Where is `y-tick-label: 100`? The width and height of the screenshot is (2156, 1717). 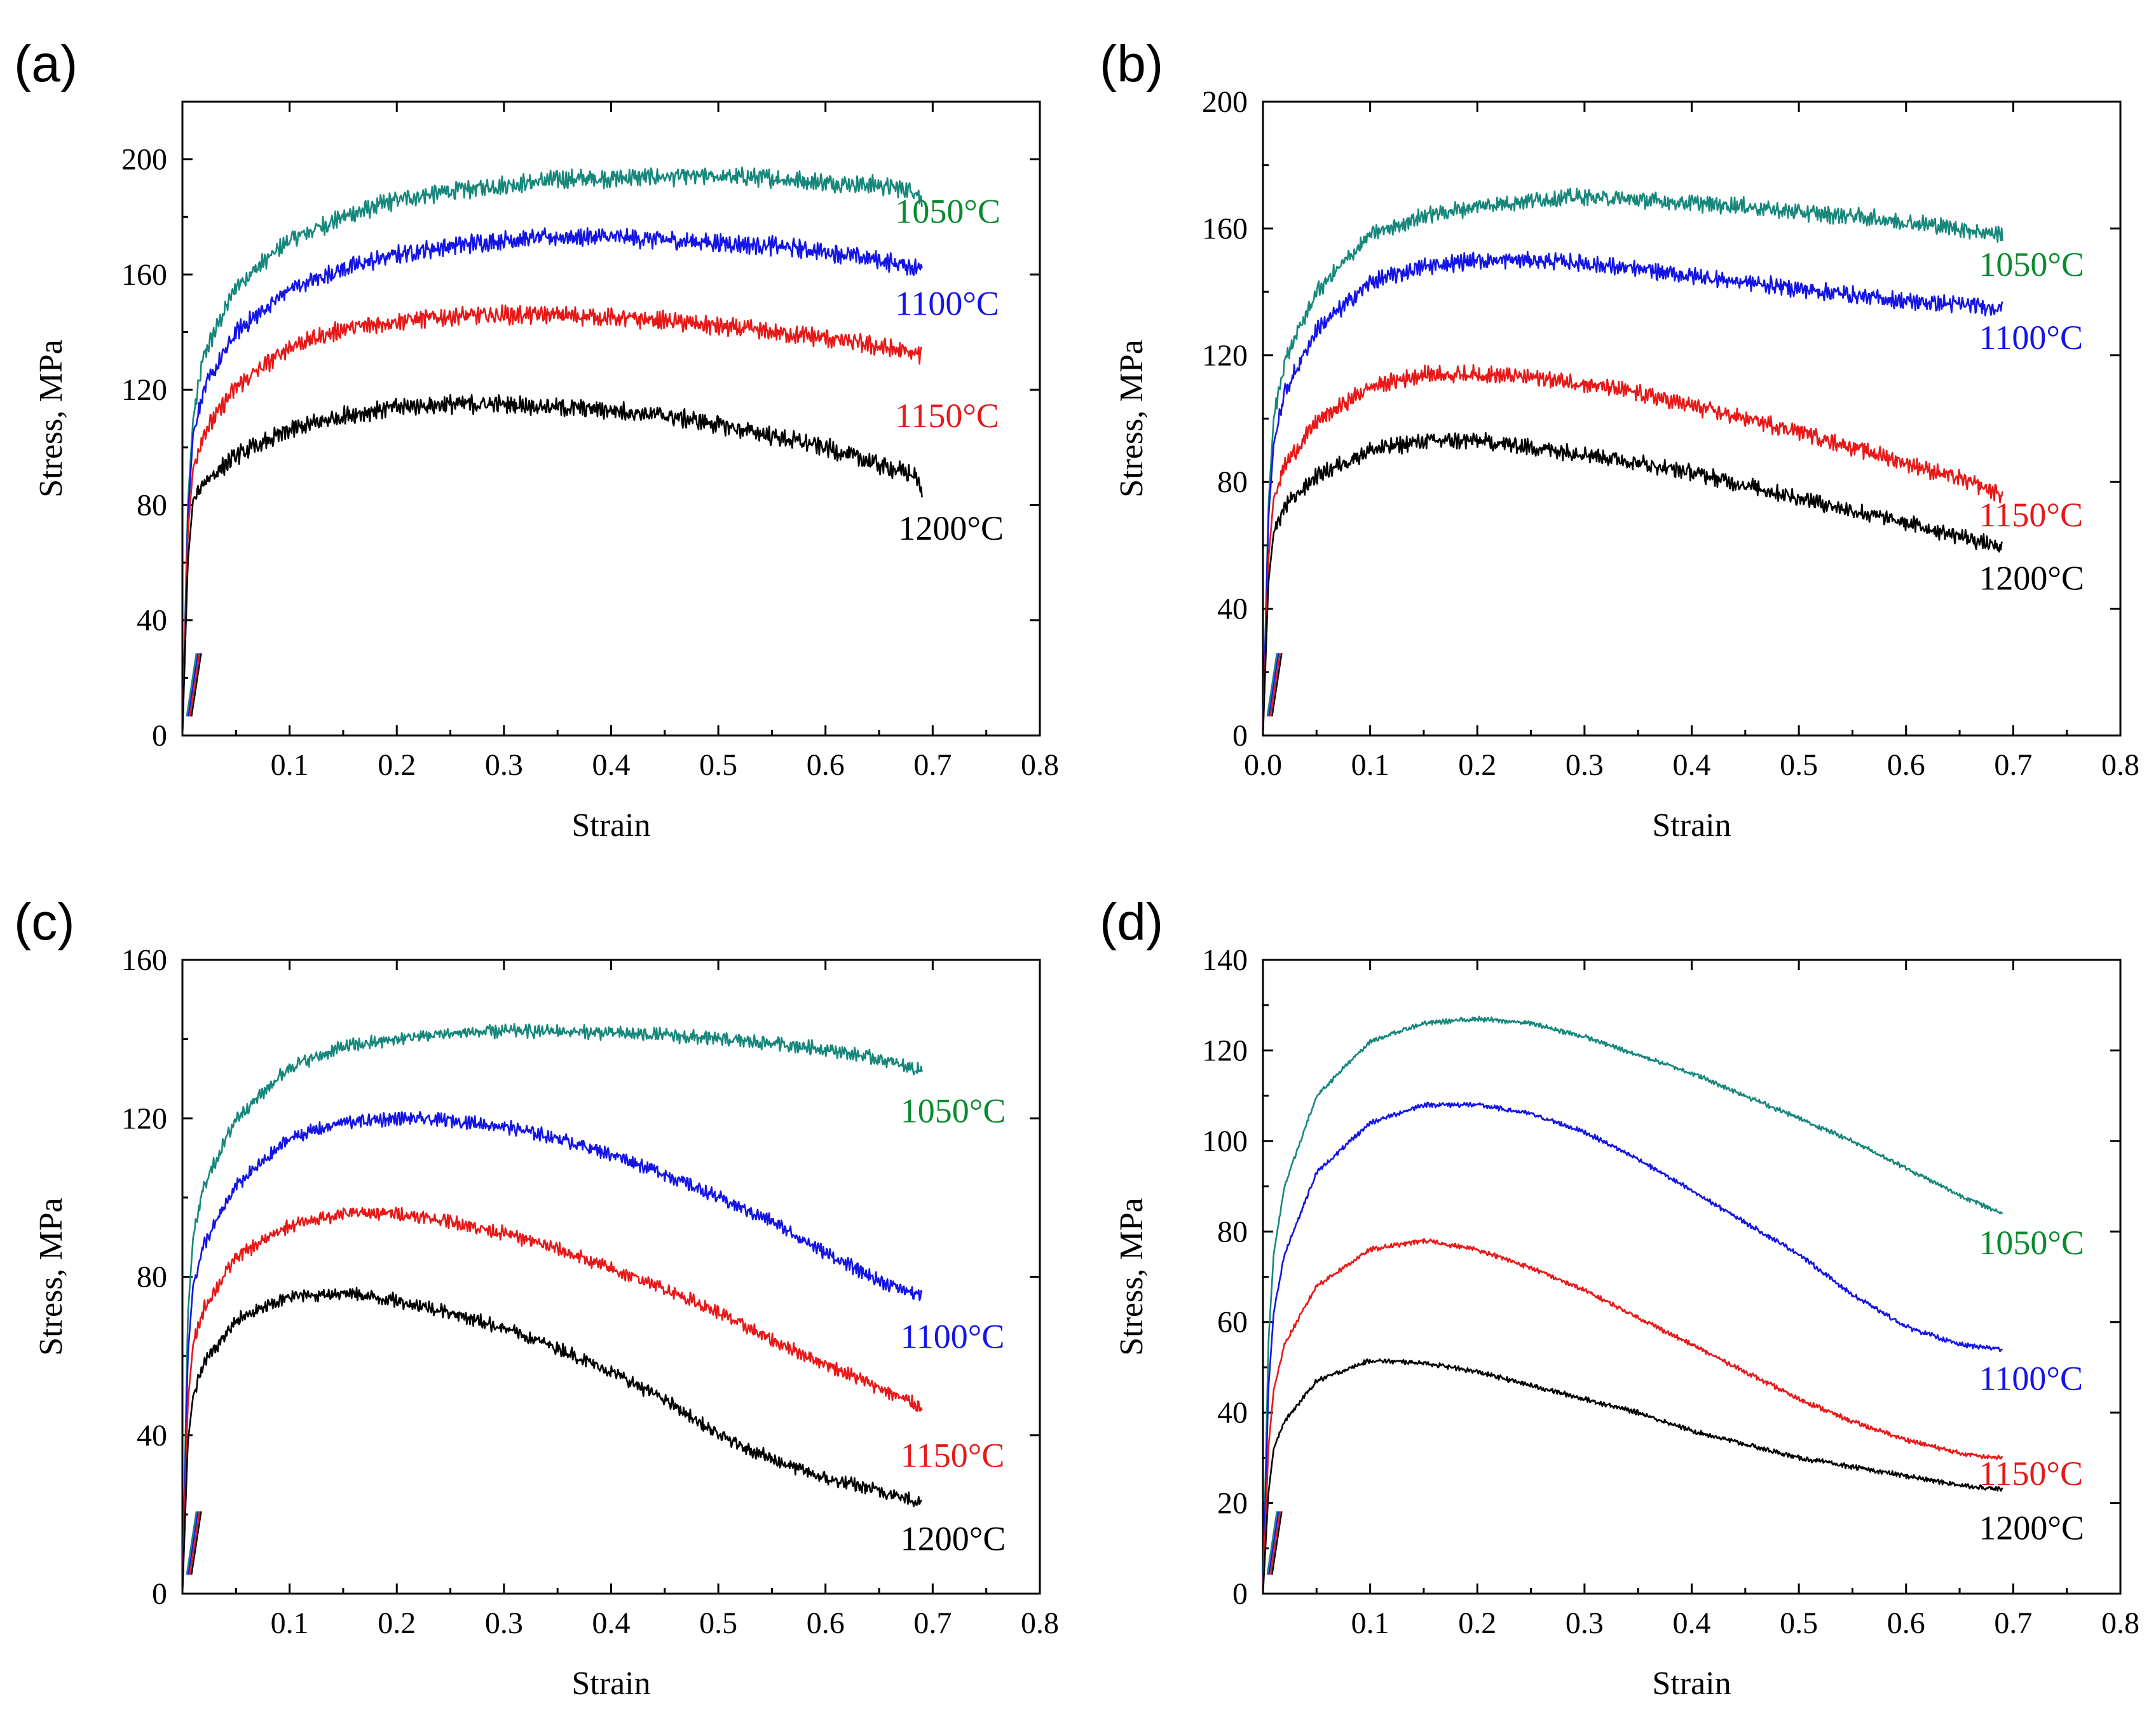
y-tick-label: 100 is located at coordinates (1225, 1141).